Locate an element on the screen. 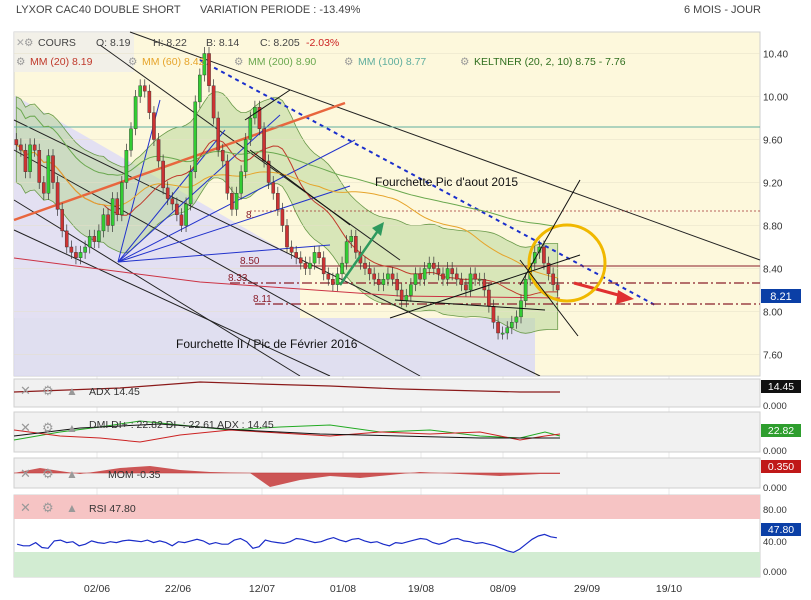 This screenshot has width=811, height=600. x-tick-label: 02/06 is located at coordinates (97, 589).